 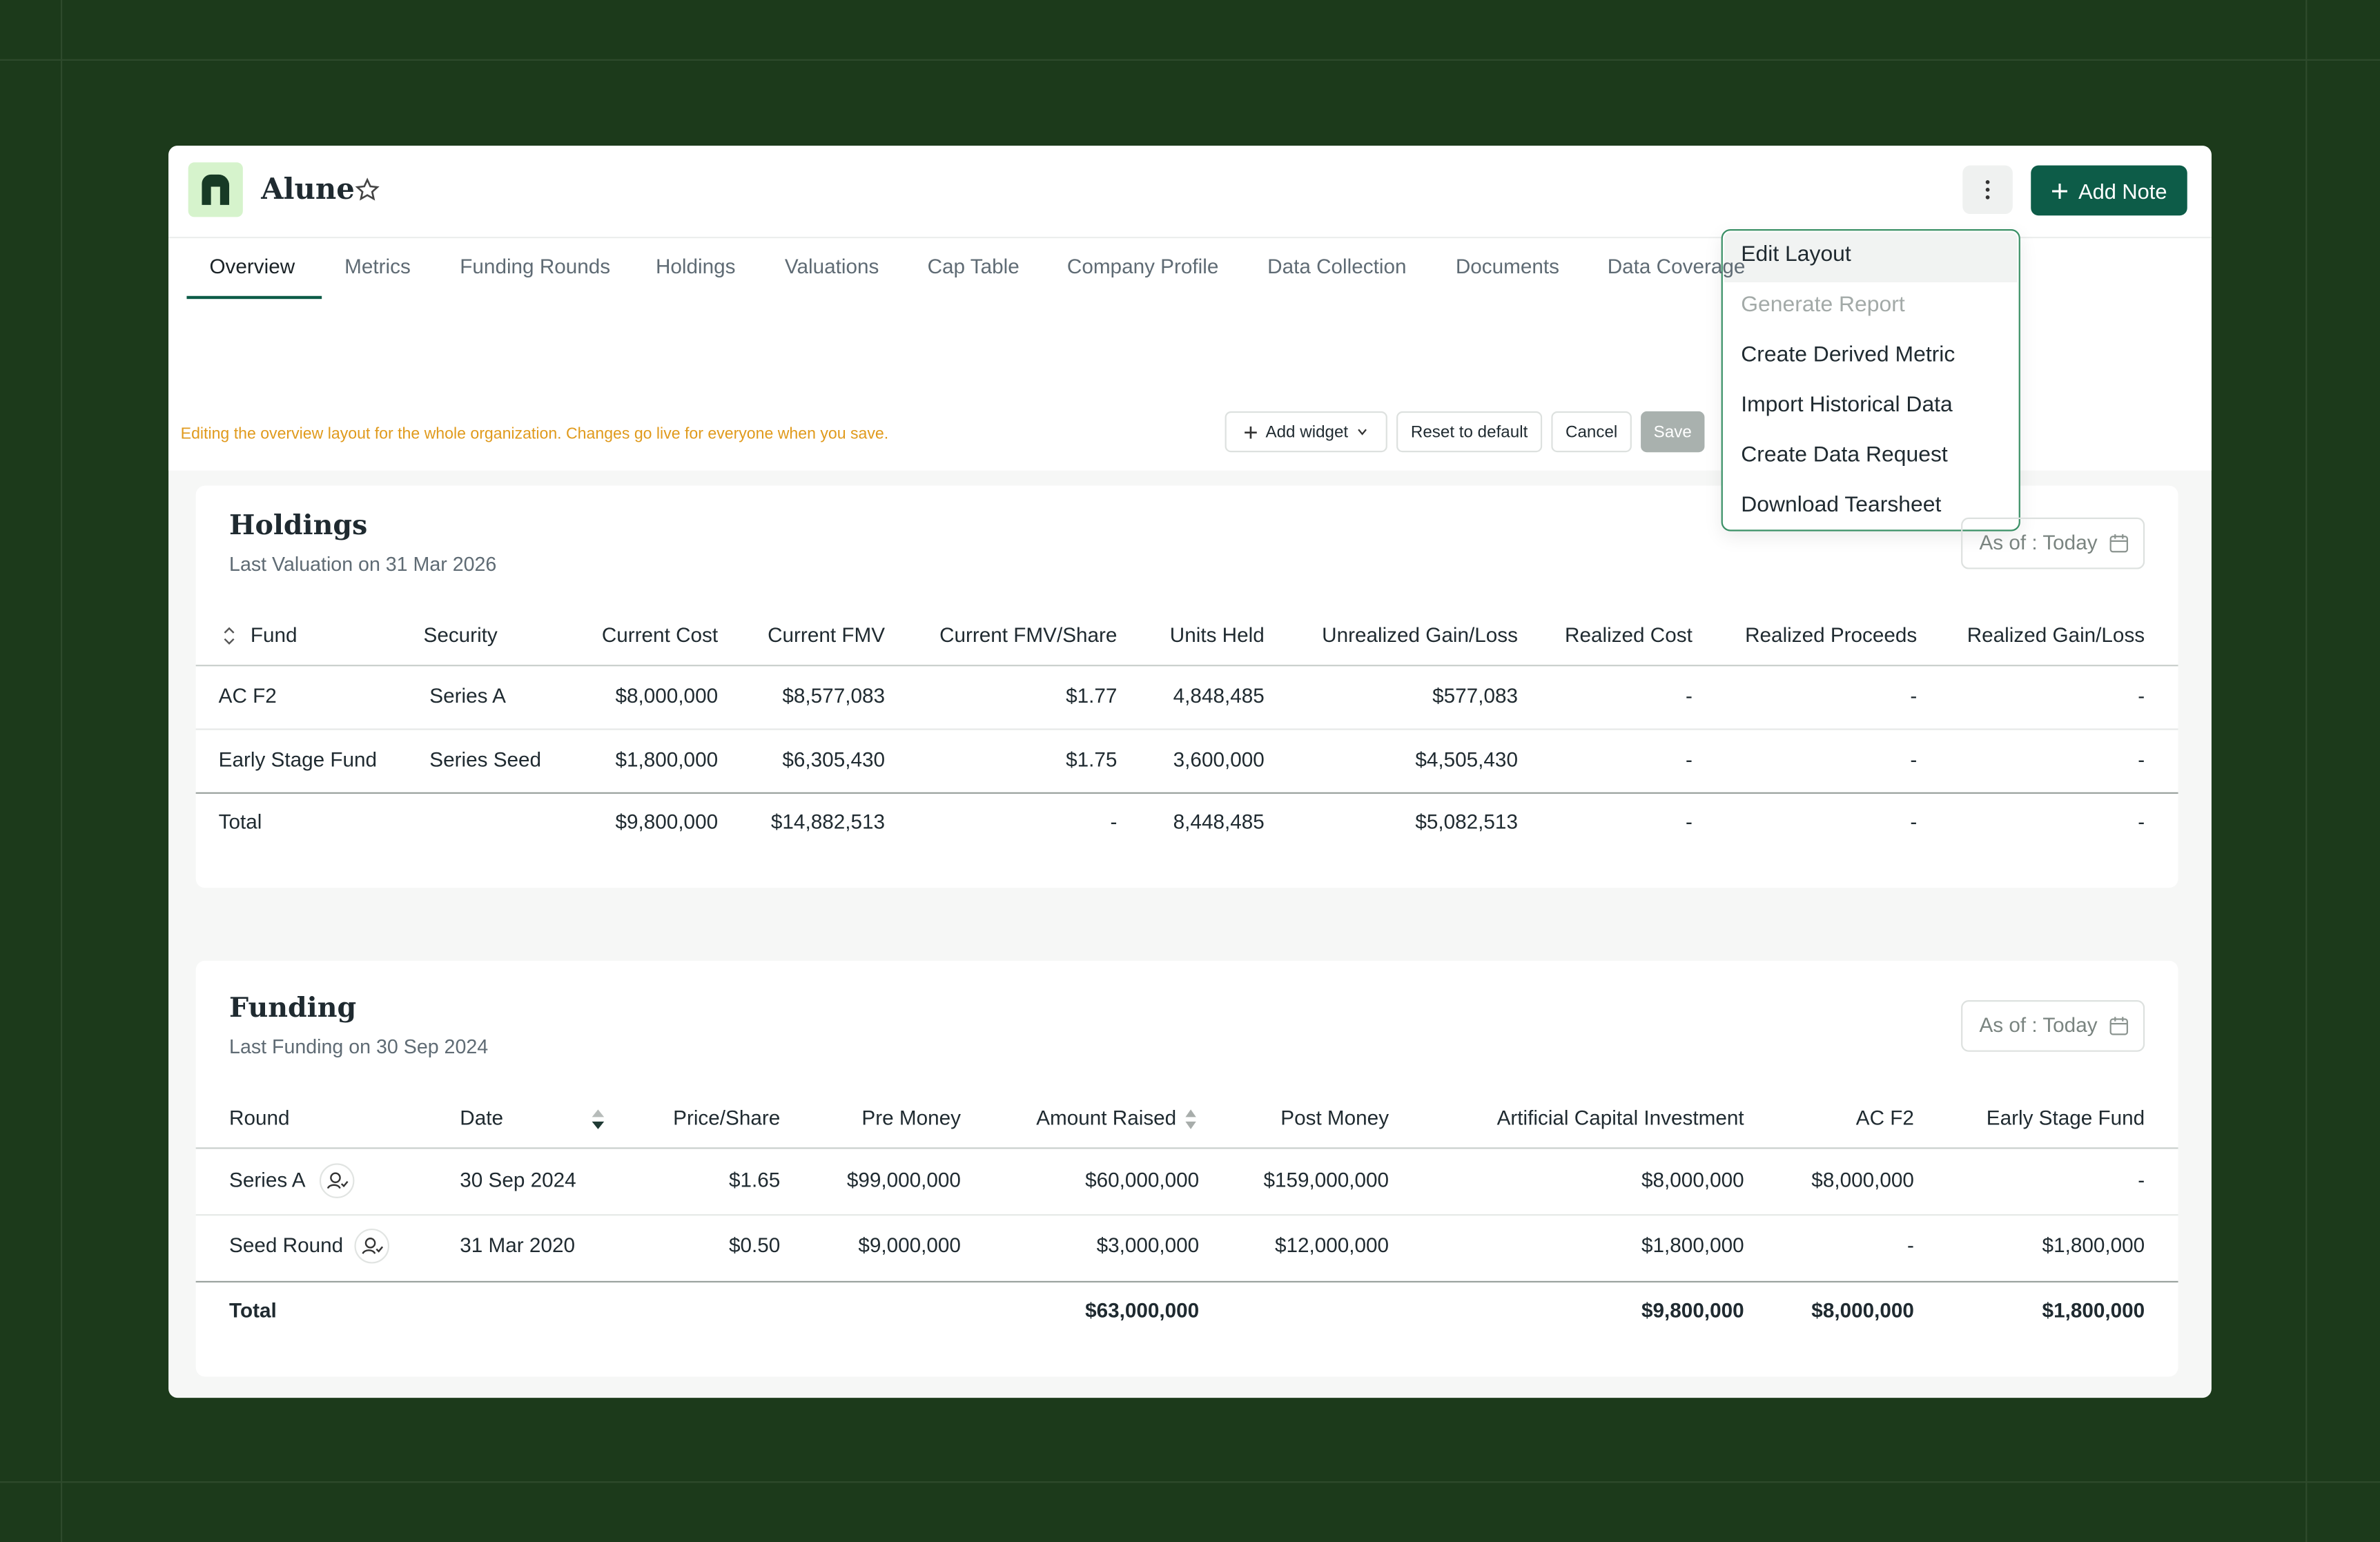 I want to click on column-header: Price/Share, so click(x=727, y=1117).